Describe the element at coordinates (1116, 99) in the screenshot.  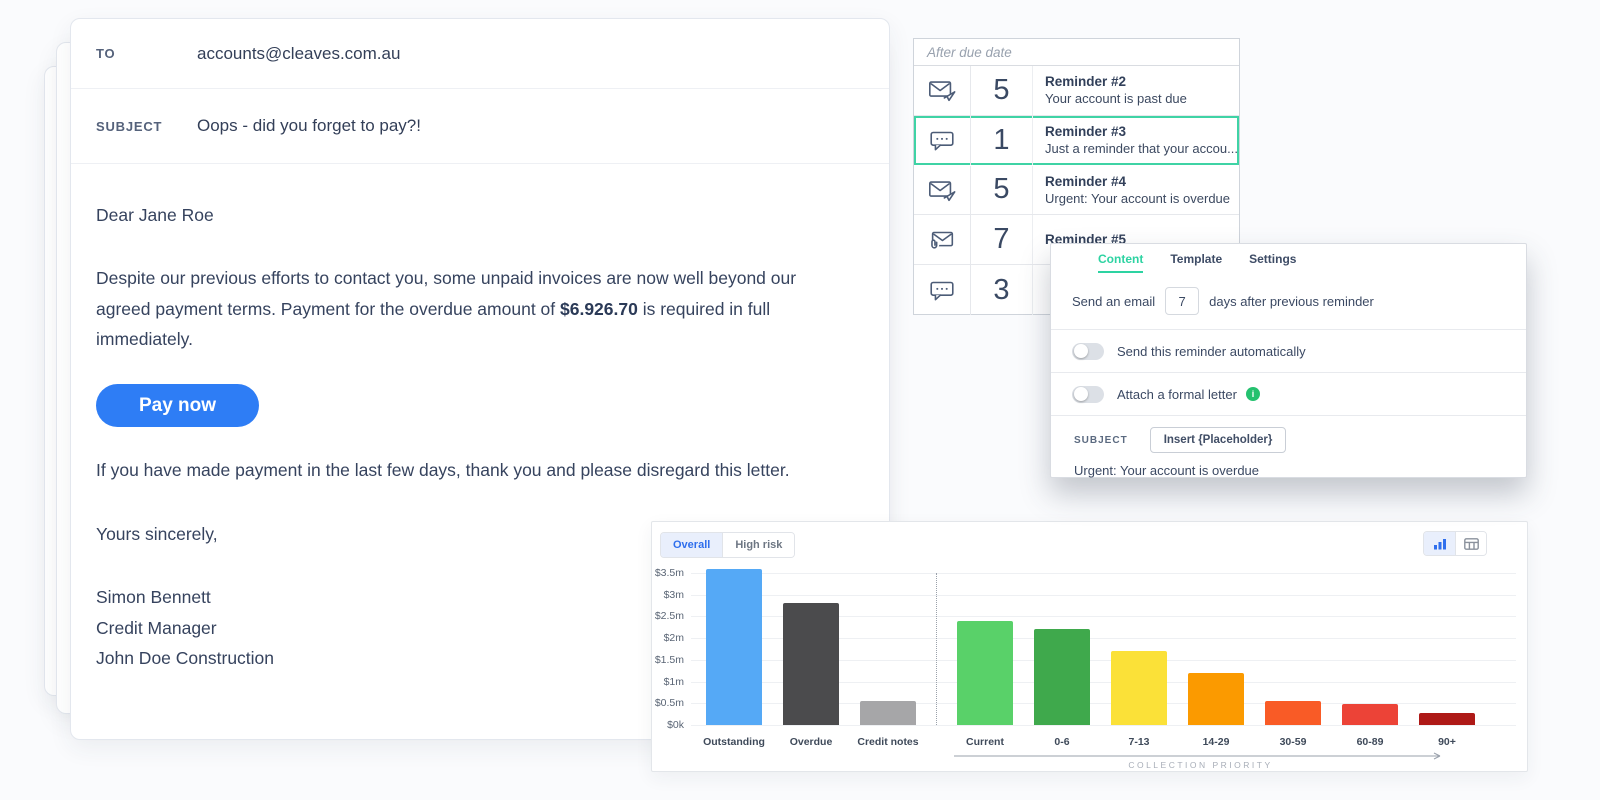
I see `reminder-subtitle: Your account is past due` at that location.